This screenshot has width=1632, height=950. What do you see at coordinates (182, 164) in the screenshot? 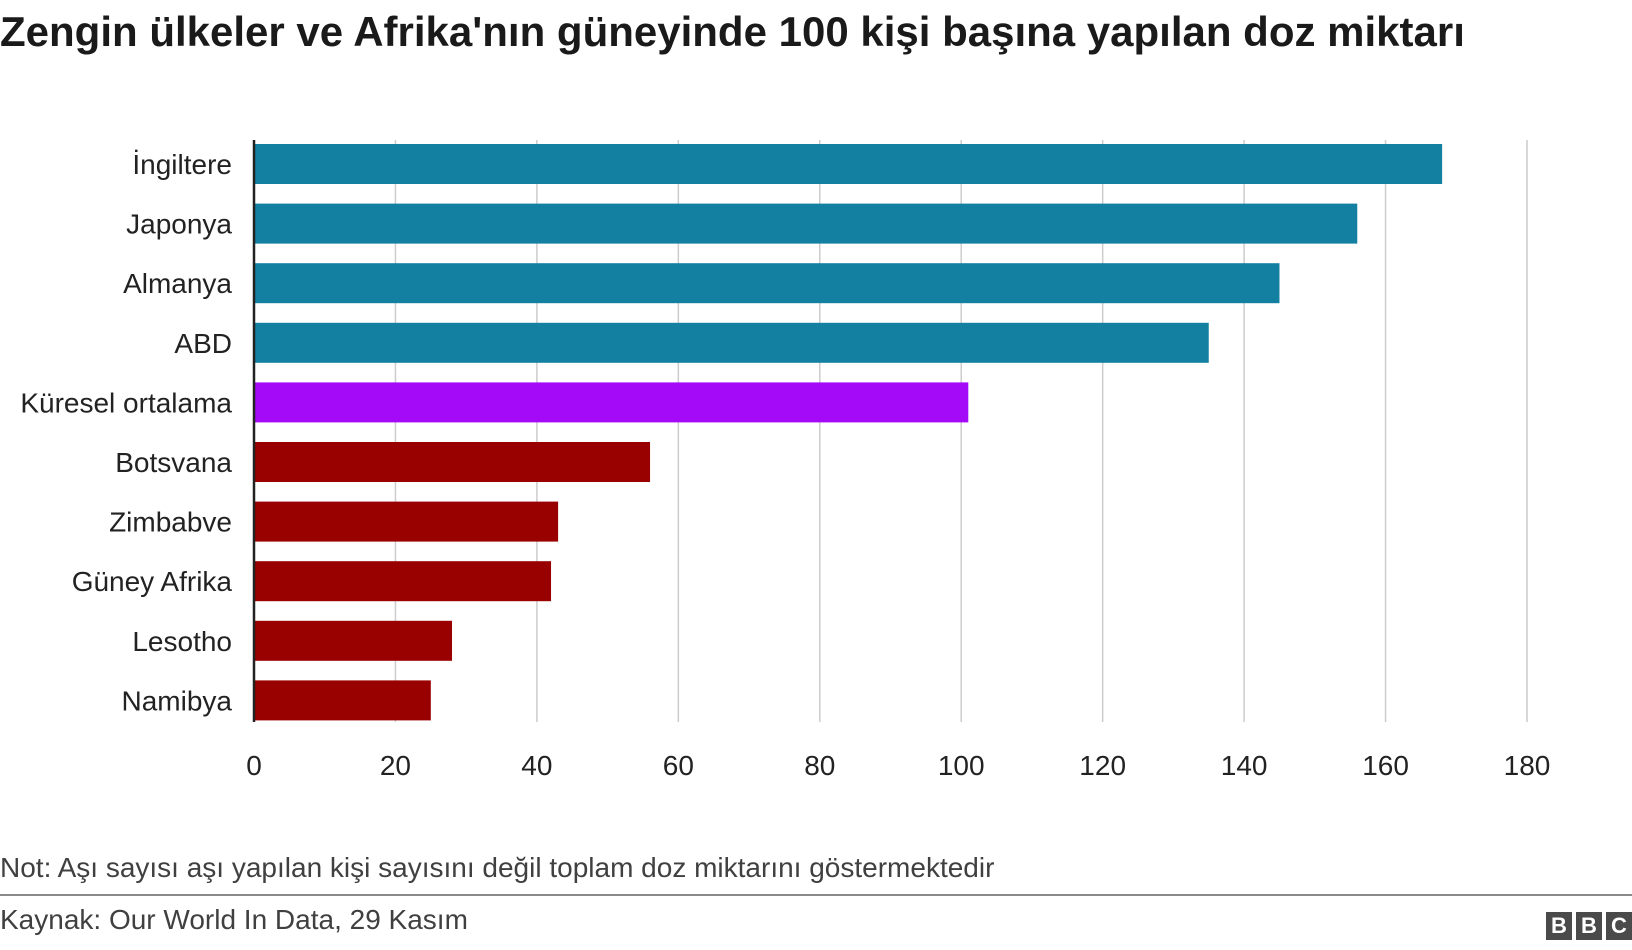
I see `category-label: İngiltere` at bounding box center [182, 164].